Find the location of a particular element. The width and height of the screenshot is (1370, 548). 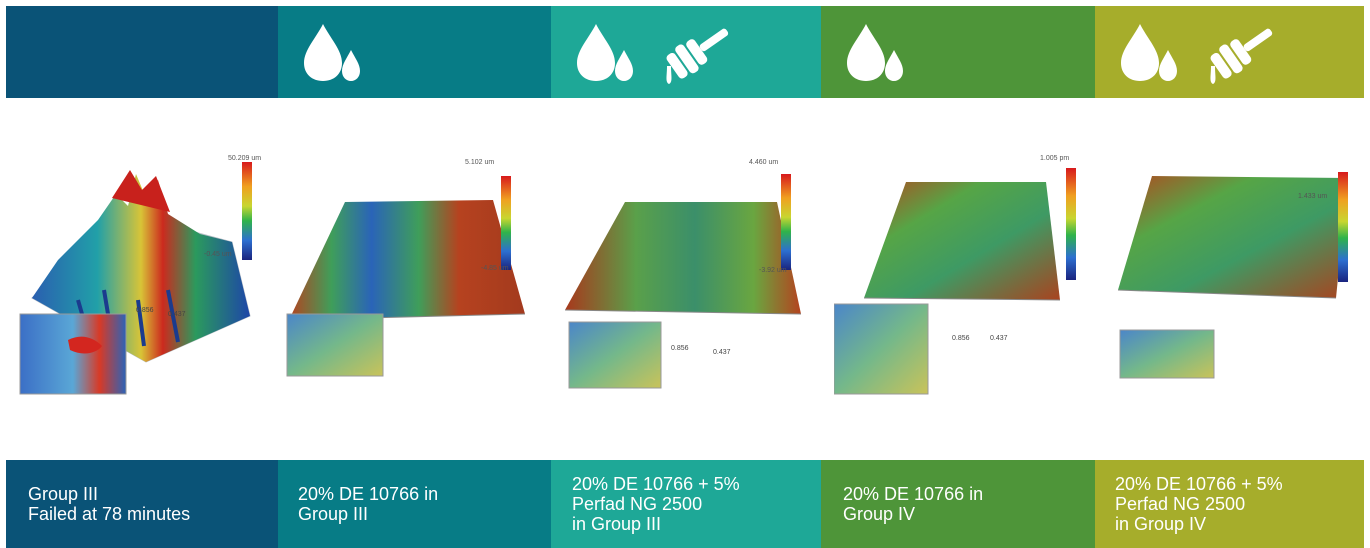

surface-3d-map: 5.102 um -4.85 um is located at coordinates (406, 268).